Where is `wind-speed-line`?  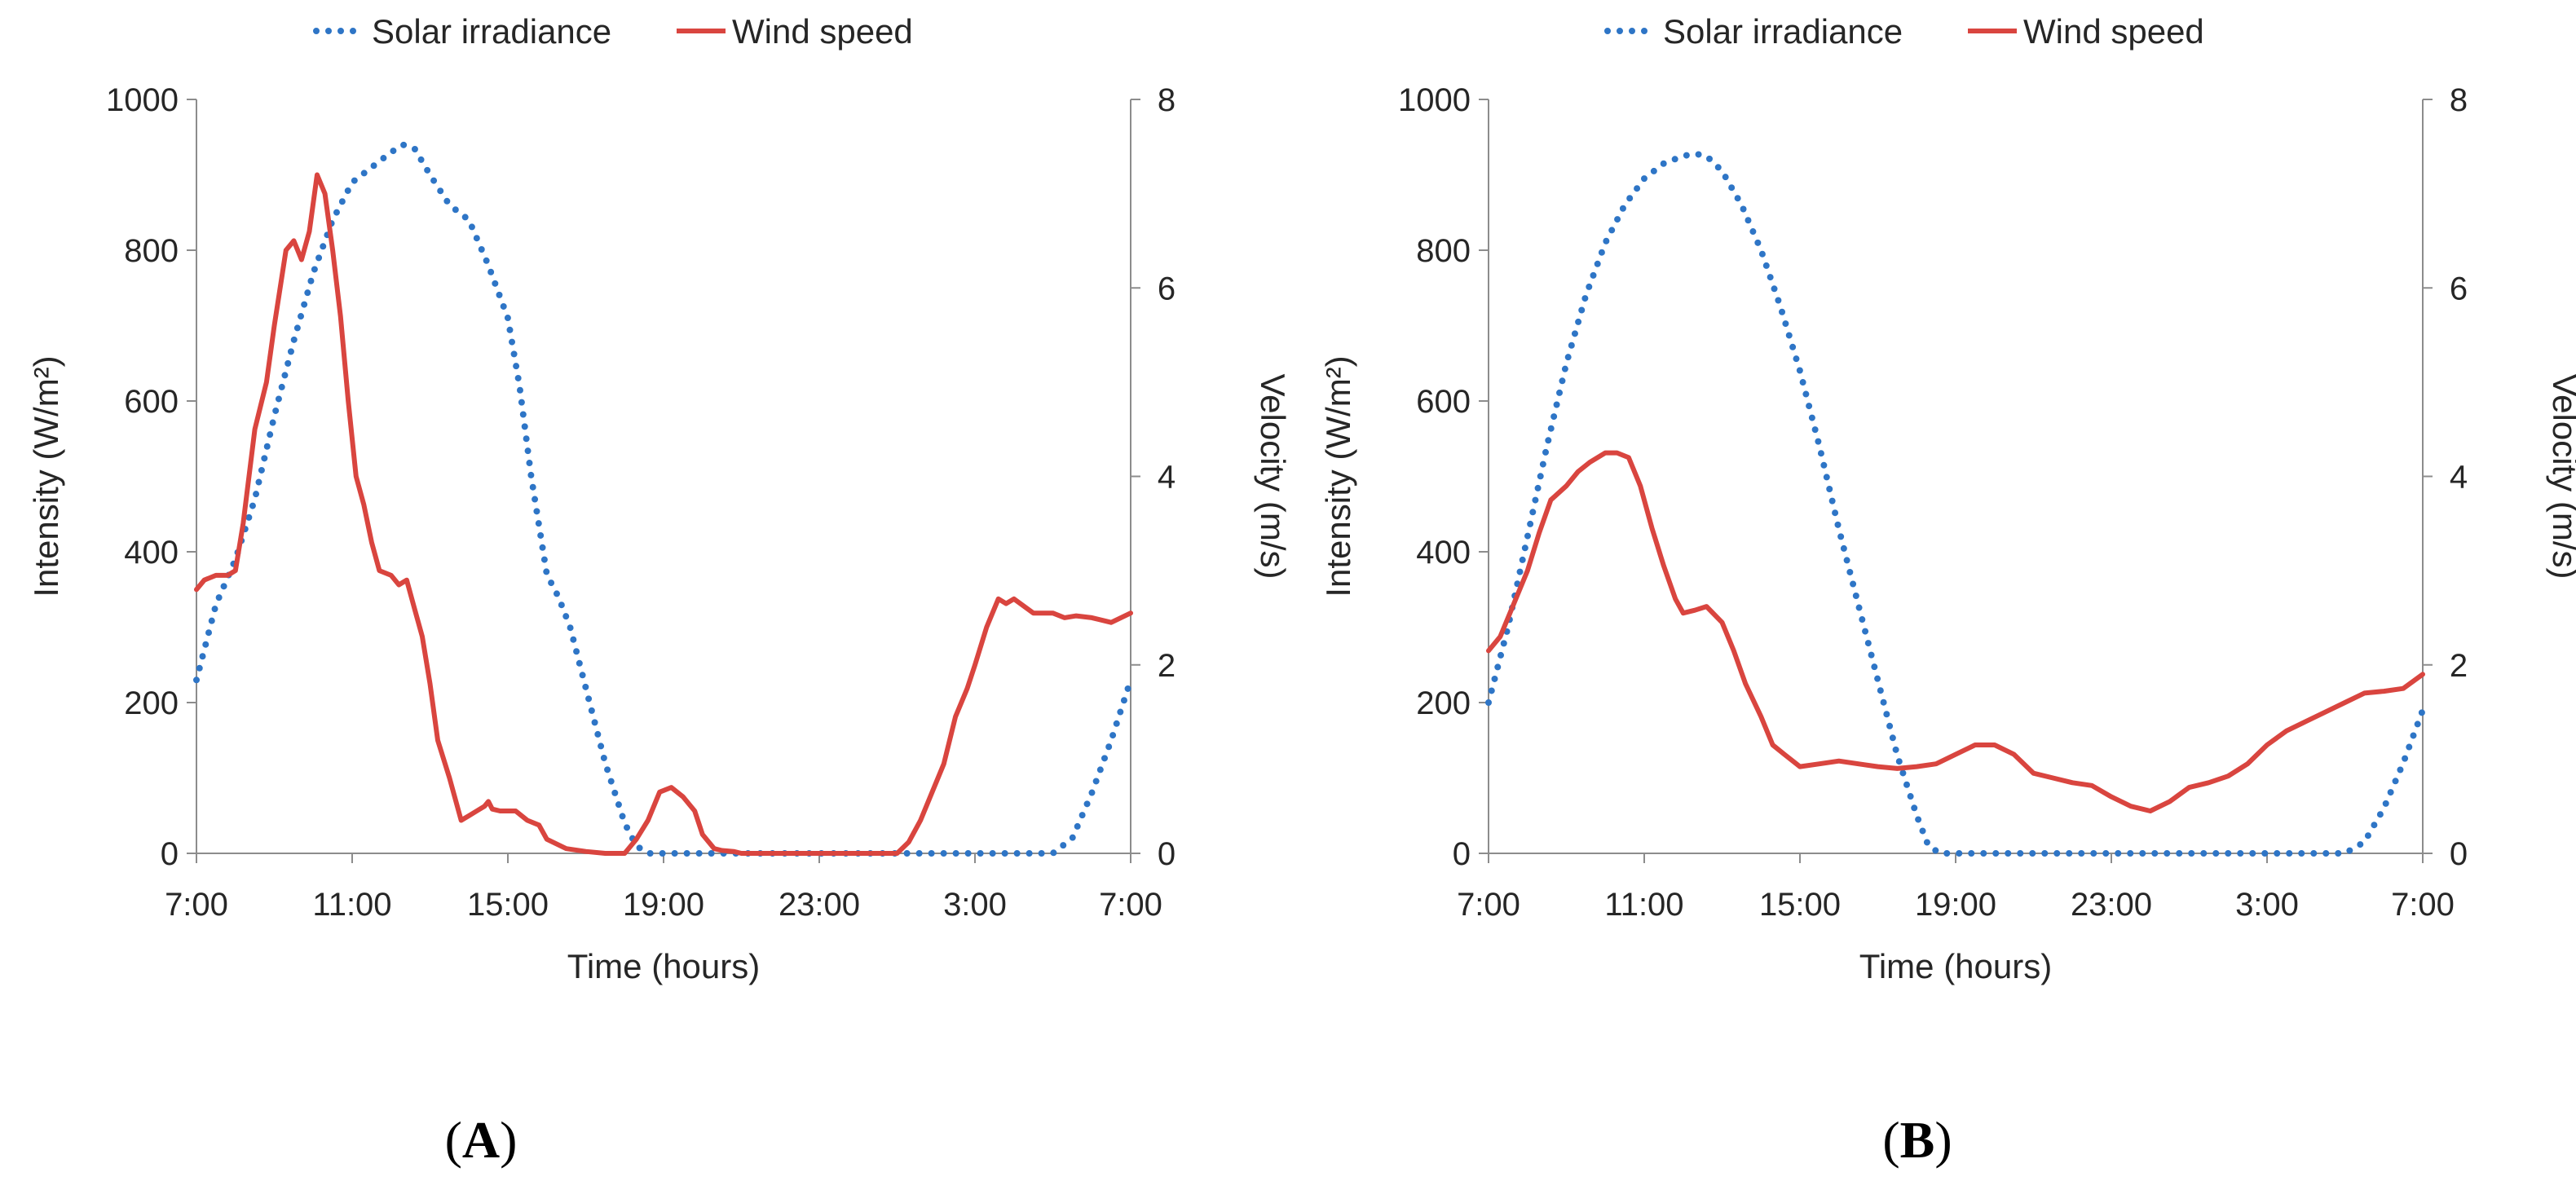 wind-speed-line is located at coordinates (1955, 631).